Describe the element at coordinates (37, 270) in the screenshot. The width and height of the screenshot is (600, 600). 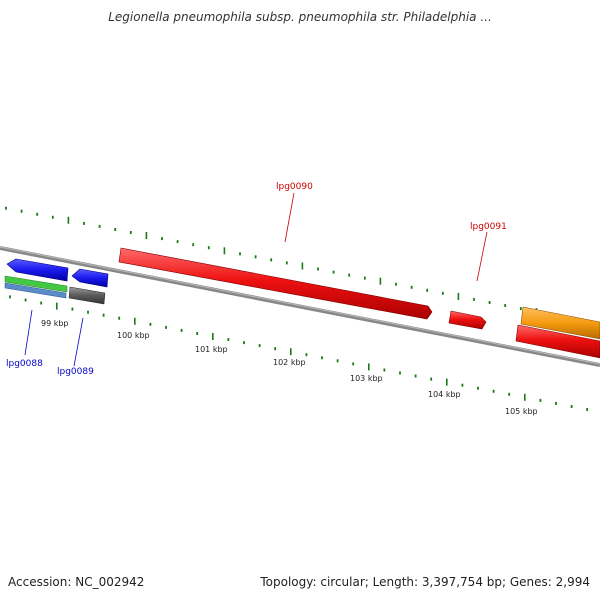
I see `gene-lpg0088` at that location.